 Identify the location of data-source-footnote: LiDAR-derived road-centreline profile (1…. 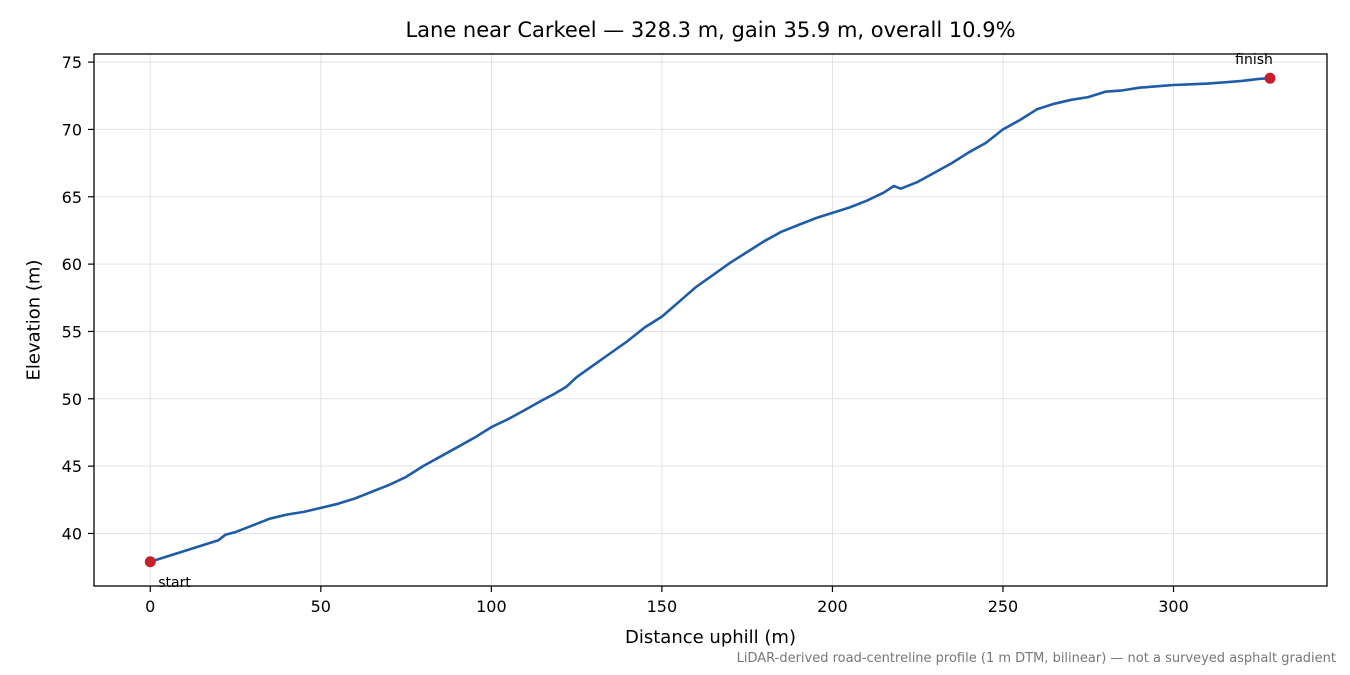
(1036, 658).